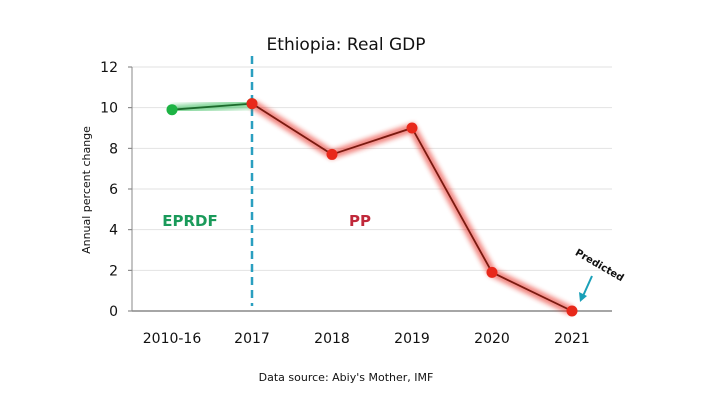 The width and height of the screenshot is (720, 405). What do you see at coordinates (212, 106) in the screenshot?
I see `eprdf-series-line` at bounding box center [212, 106].